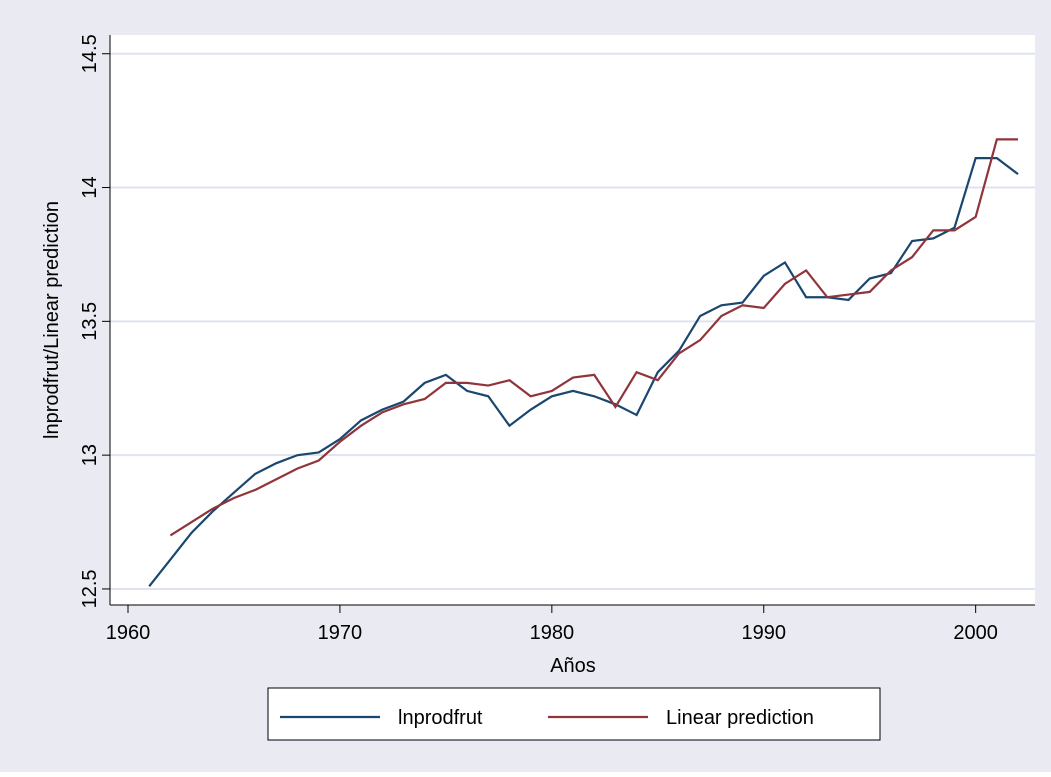 This screenshot has height=777, width=1051. Describe the element at coordinates (552, 633) in the screenshot. I see `x-tick-label: 1980` at that location.